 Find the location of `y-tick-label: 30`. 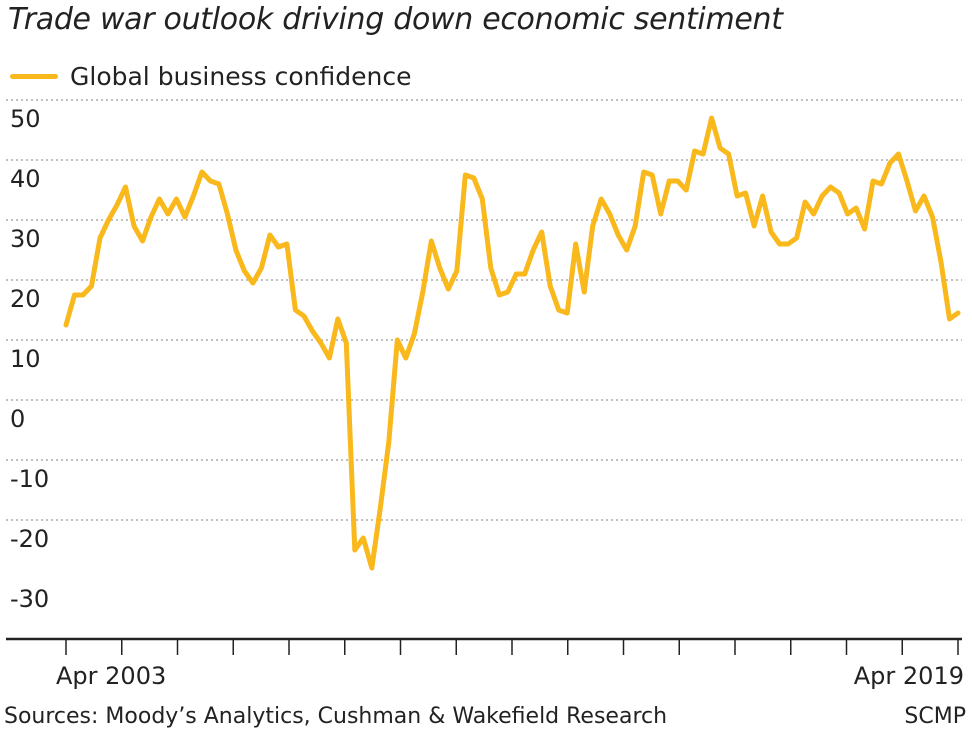

y-tick-label: 30 is located at coordinates (25, 239).